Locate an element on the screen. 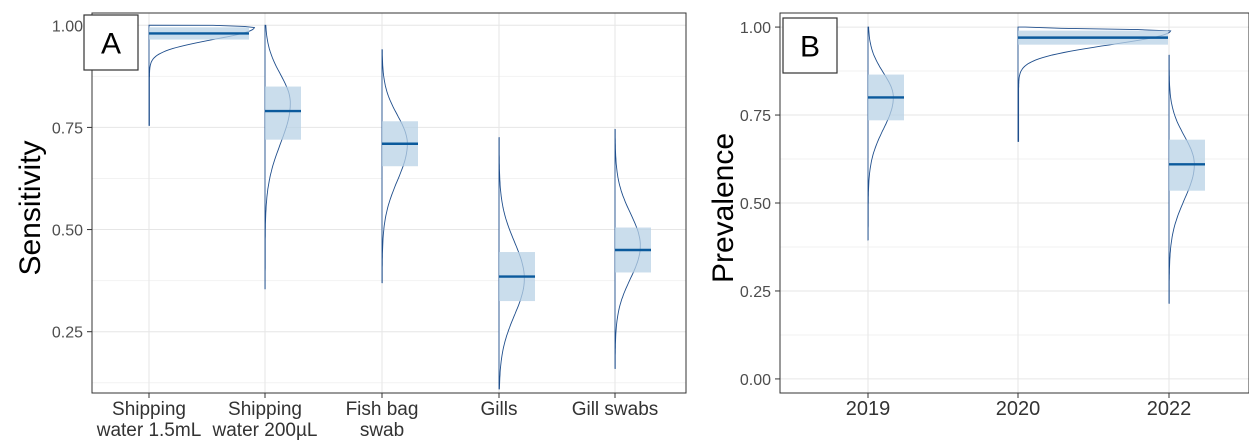  credible-interval-band is located at coordinates (283, 113).